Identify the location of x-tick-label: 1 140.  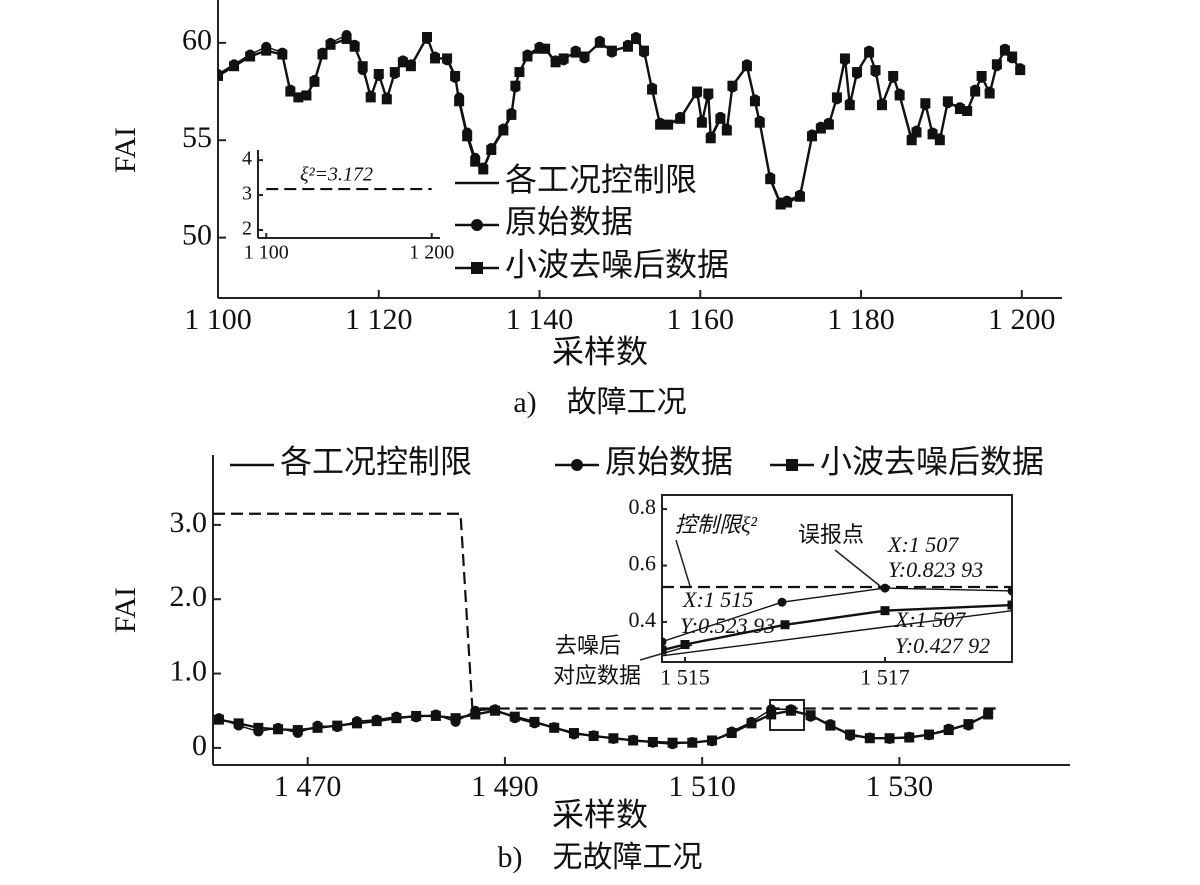
(540, 319).